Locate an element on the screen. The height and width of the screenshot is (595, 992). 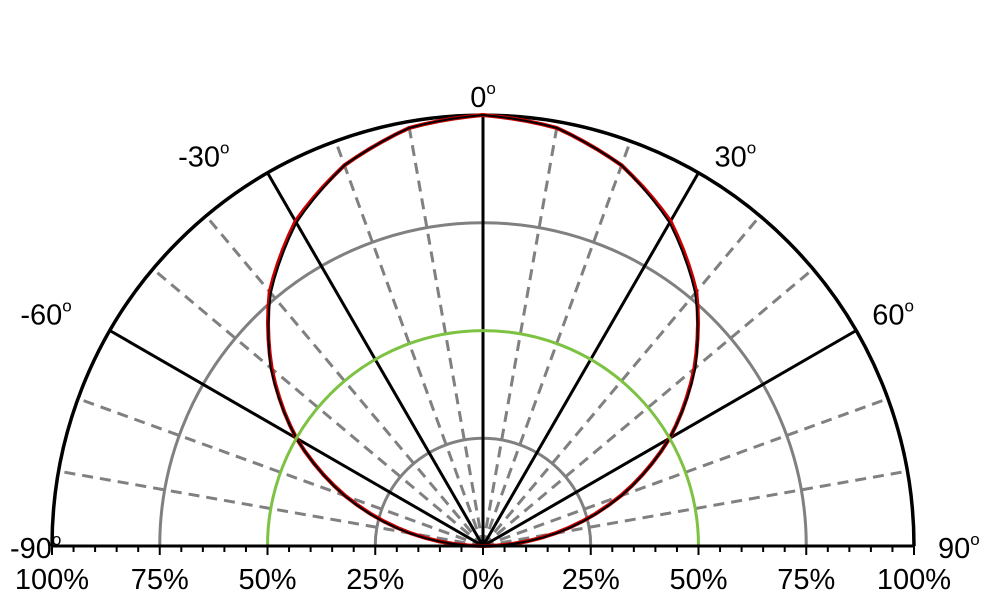
angle-label-value: -30 is located at coordinates (199, 158).